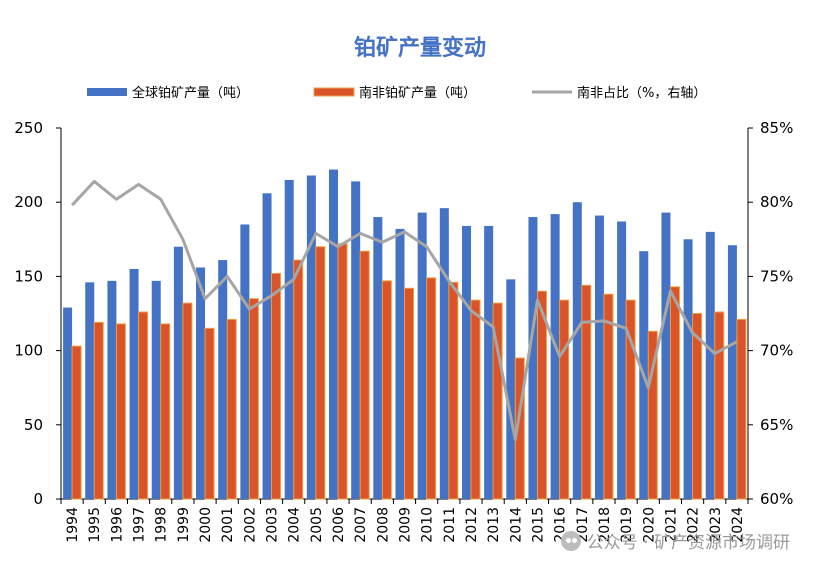 The image size is (816, 573). What do you see at coordinates (776, 351) in the screenshot?
I see `y-right-tick-label: 70%` at bounding box center [776, 351].